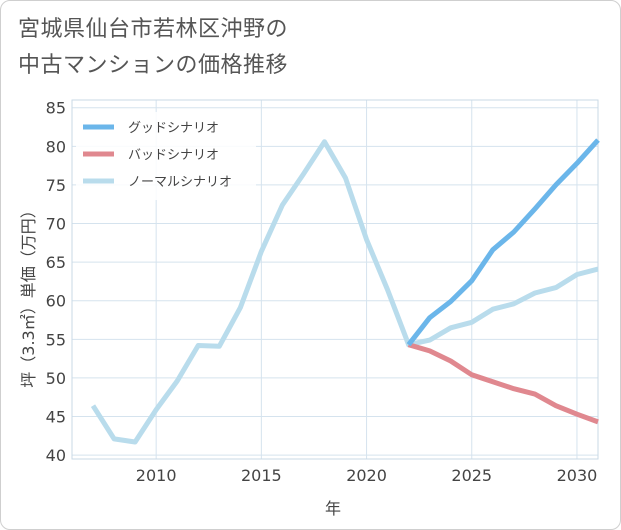  Describe the element at coordinates (56, 146) in the screenshot. I see `y-tick-label-80: 80` at that location.